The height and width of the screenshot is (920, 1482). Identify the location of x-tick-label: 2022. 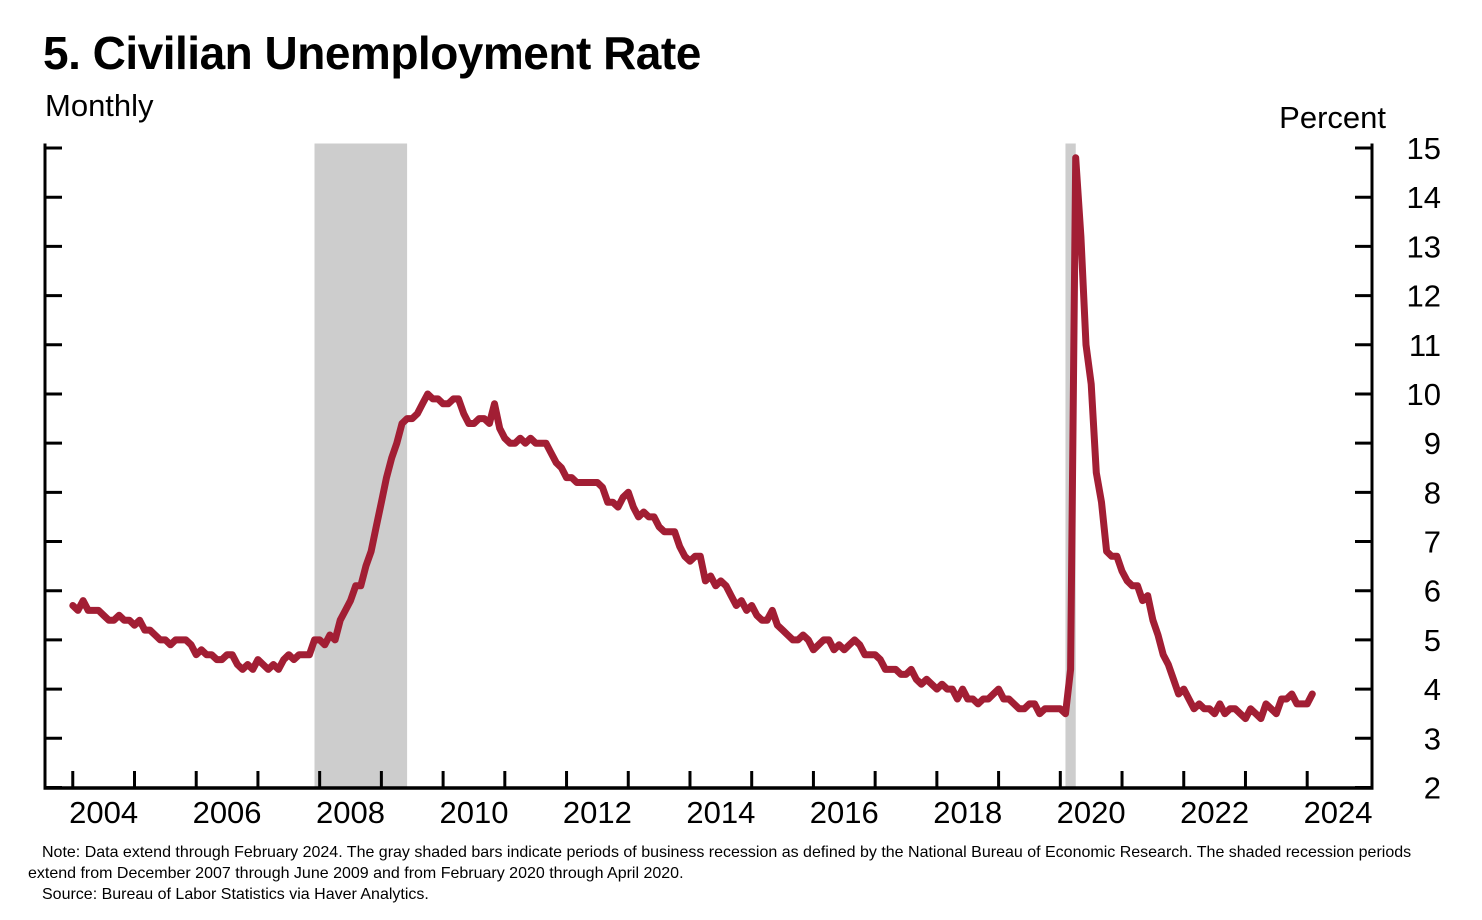
(1214, 812).